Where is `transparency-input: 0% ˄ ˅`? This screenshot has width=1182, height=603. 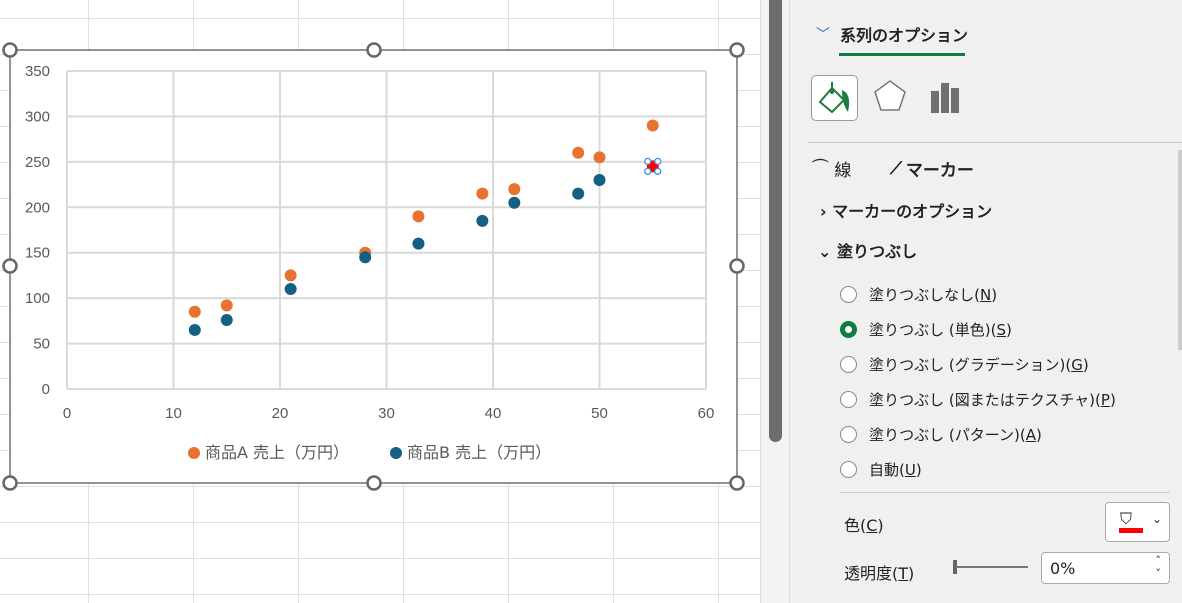 transparency-input: 0% ˄ ˅ is located at coordinates (1105, 568).